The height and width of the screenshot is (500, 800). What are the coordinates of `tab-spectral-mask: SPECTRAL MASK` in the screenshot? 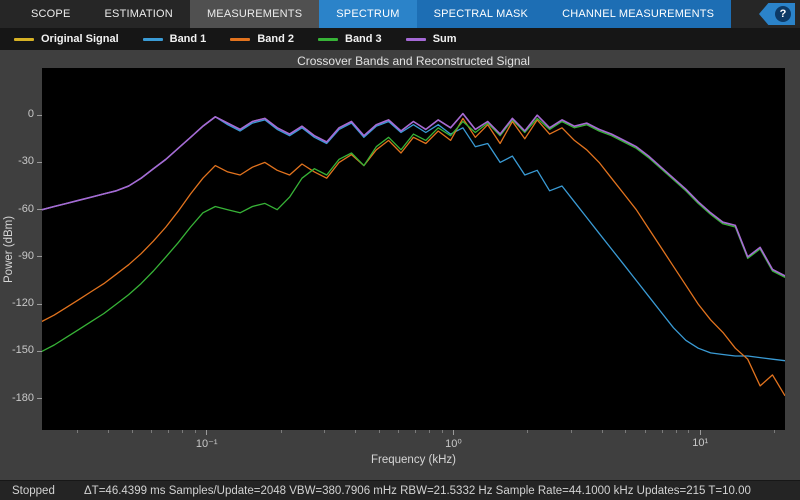 It's located at (481, 14).